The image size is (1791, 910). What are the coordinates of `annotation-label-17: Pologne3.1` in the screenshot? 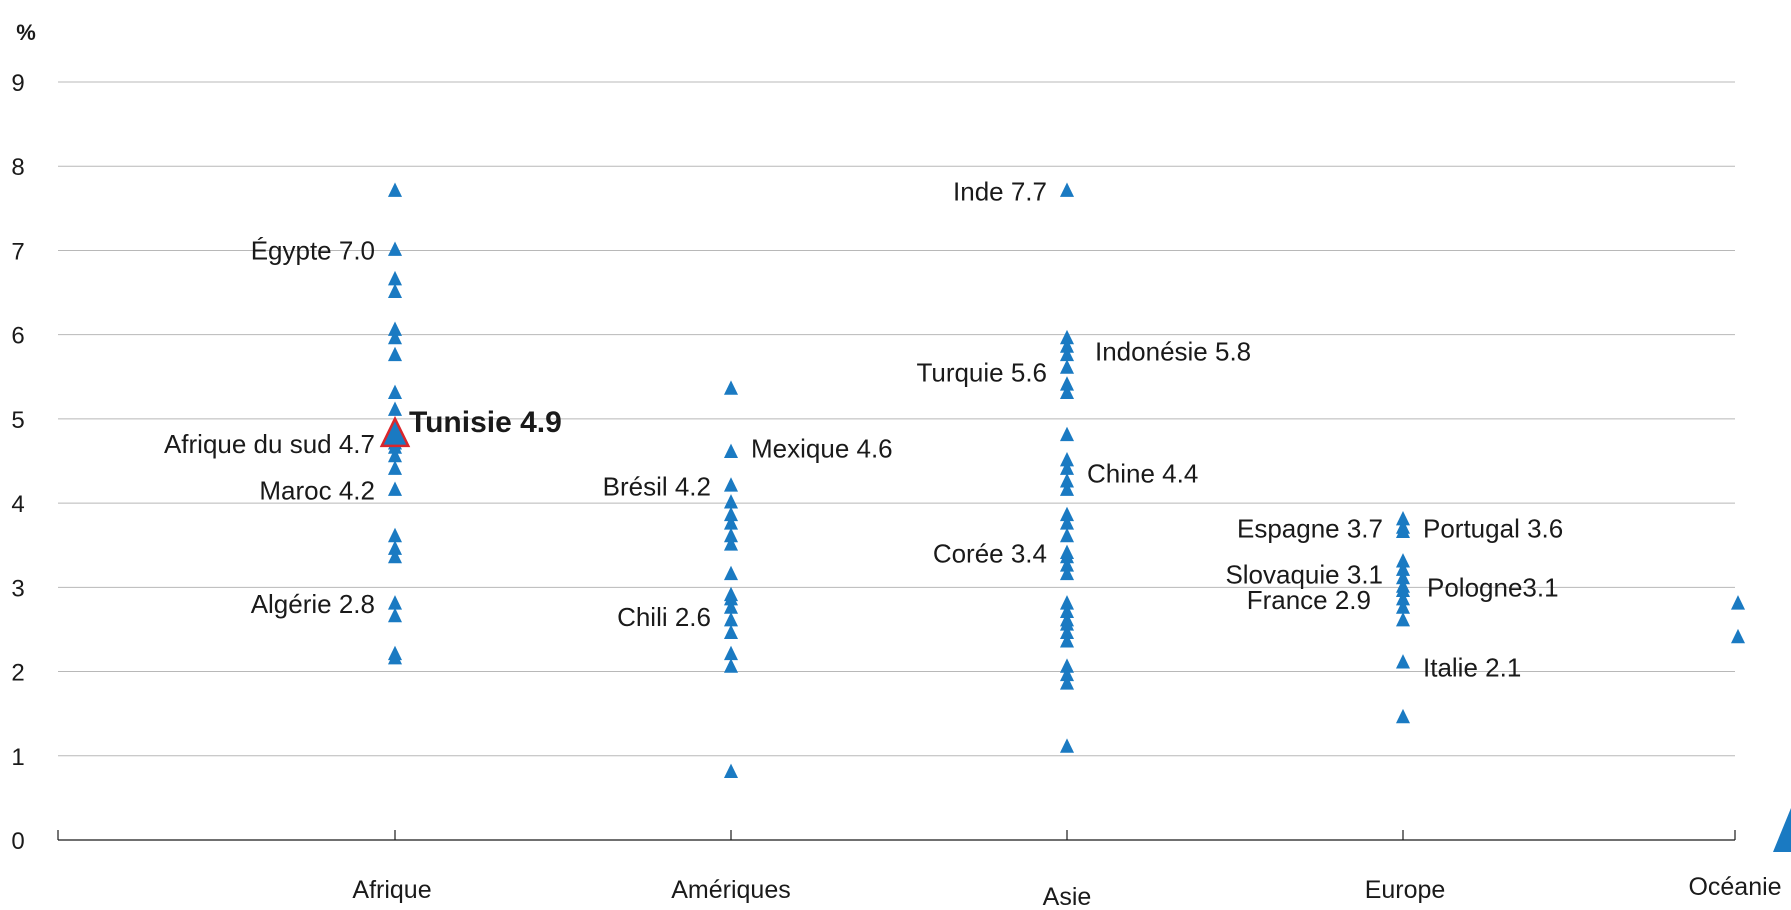 It's located at (1493, 587).